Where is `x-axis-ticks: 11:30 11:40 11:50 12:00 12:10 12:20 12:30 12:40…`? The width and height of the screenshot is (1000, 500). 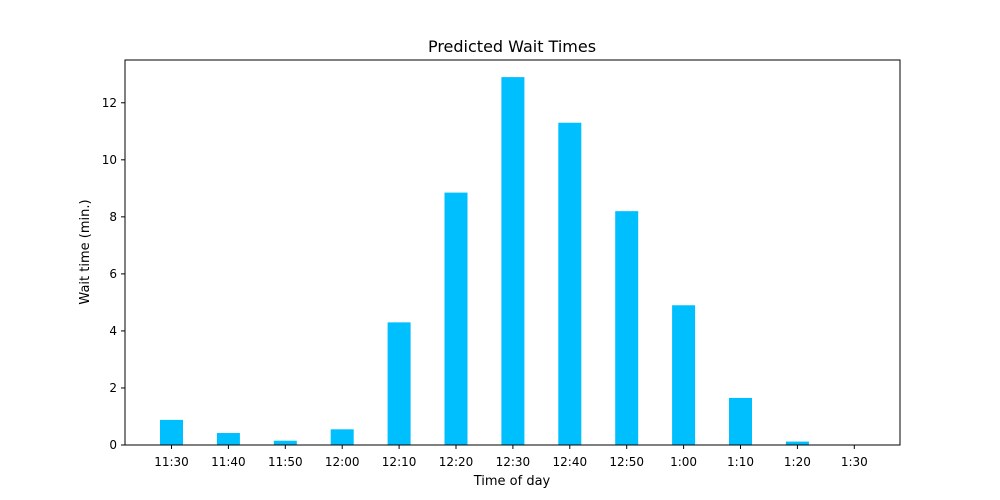
x-axis-ticks: 11:30 11:40 11:50 12:00 12:10 12:20 12:30 12:40… is located at coordinates (511, 457).